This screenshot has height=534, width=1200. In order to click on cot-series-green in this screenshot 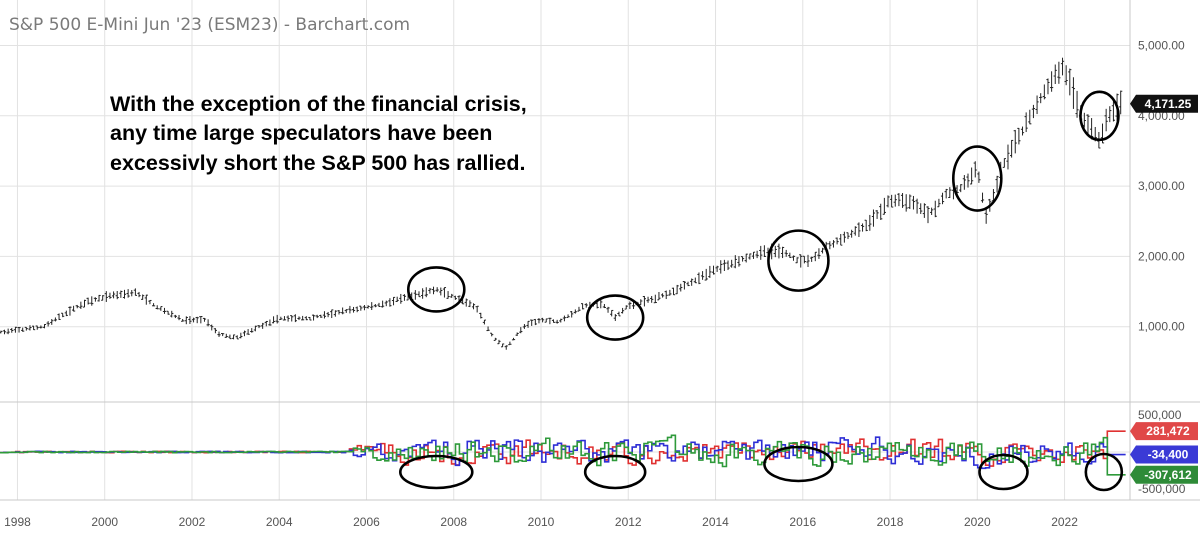, I will do `click(563, 455)`.